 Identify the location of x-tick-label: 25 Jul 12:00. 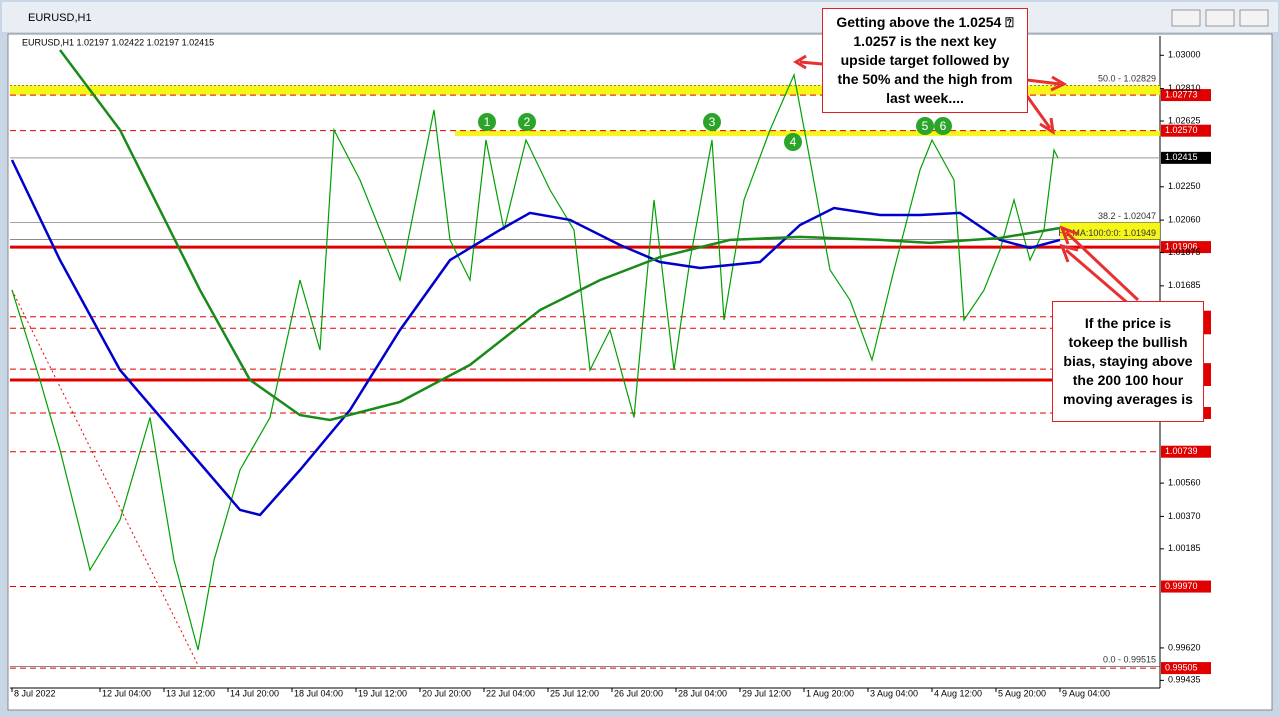
(574, 693).